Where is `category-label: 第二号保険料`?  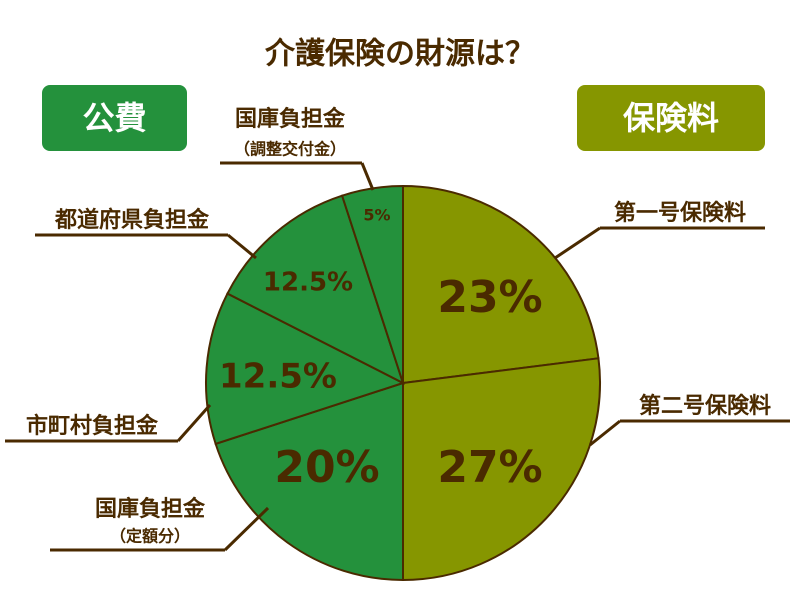 category-label: 第二号保険料 is located at coordinates (705, 406).